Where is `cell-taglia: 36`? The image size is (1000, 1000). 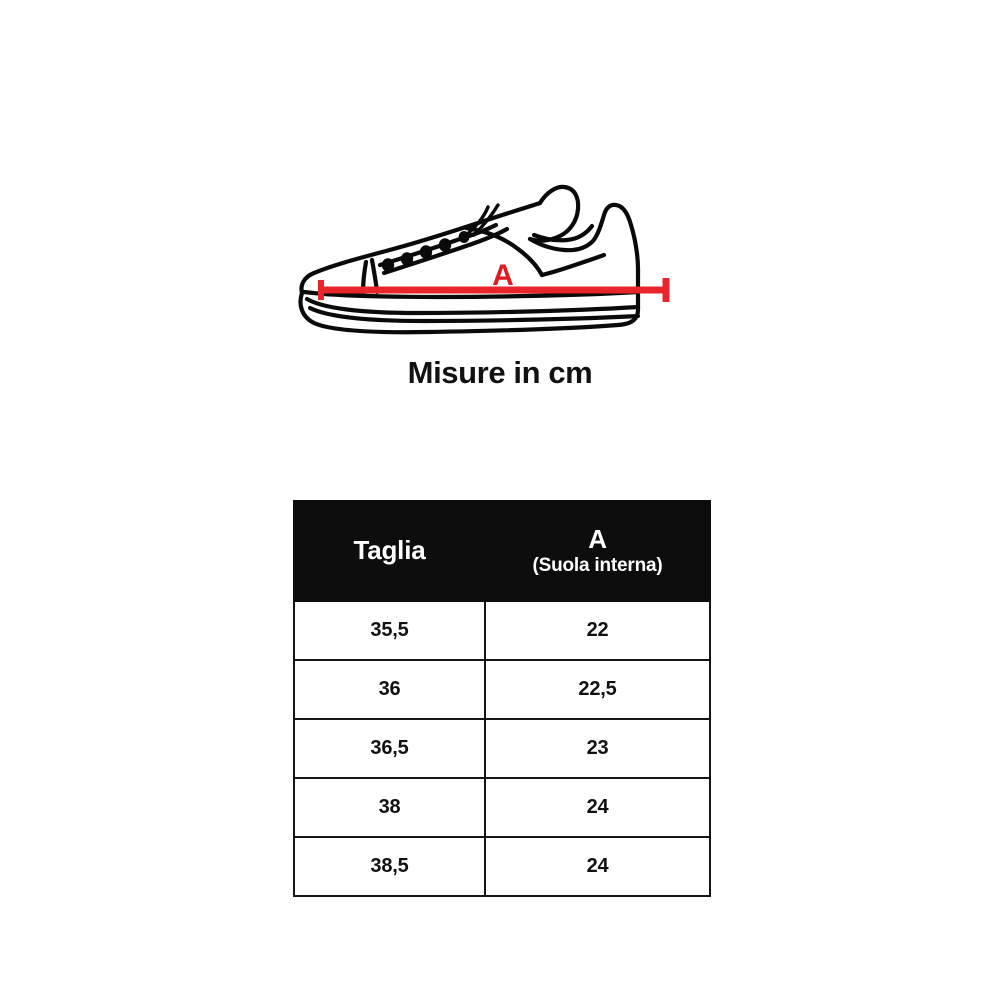
cell-taglia: 36 is located at coordinates (389, 689).